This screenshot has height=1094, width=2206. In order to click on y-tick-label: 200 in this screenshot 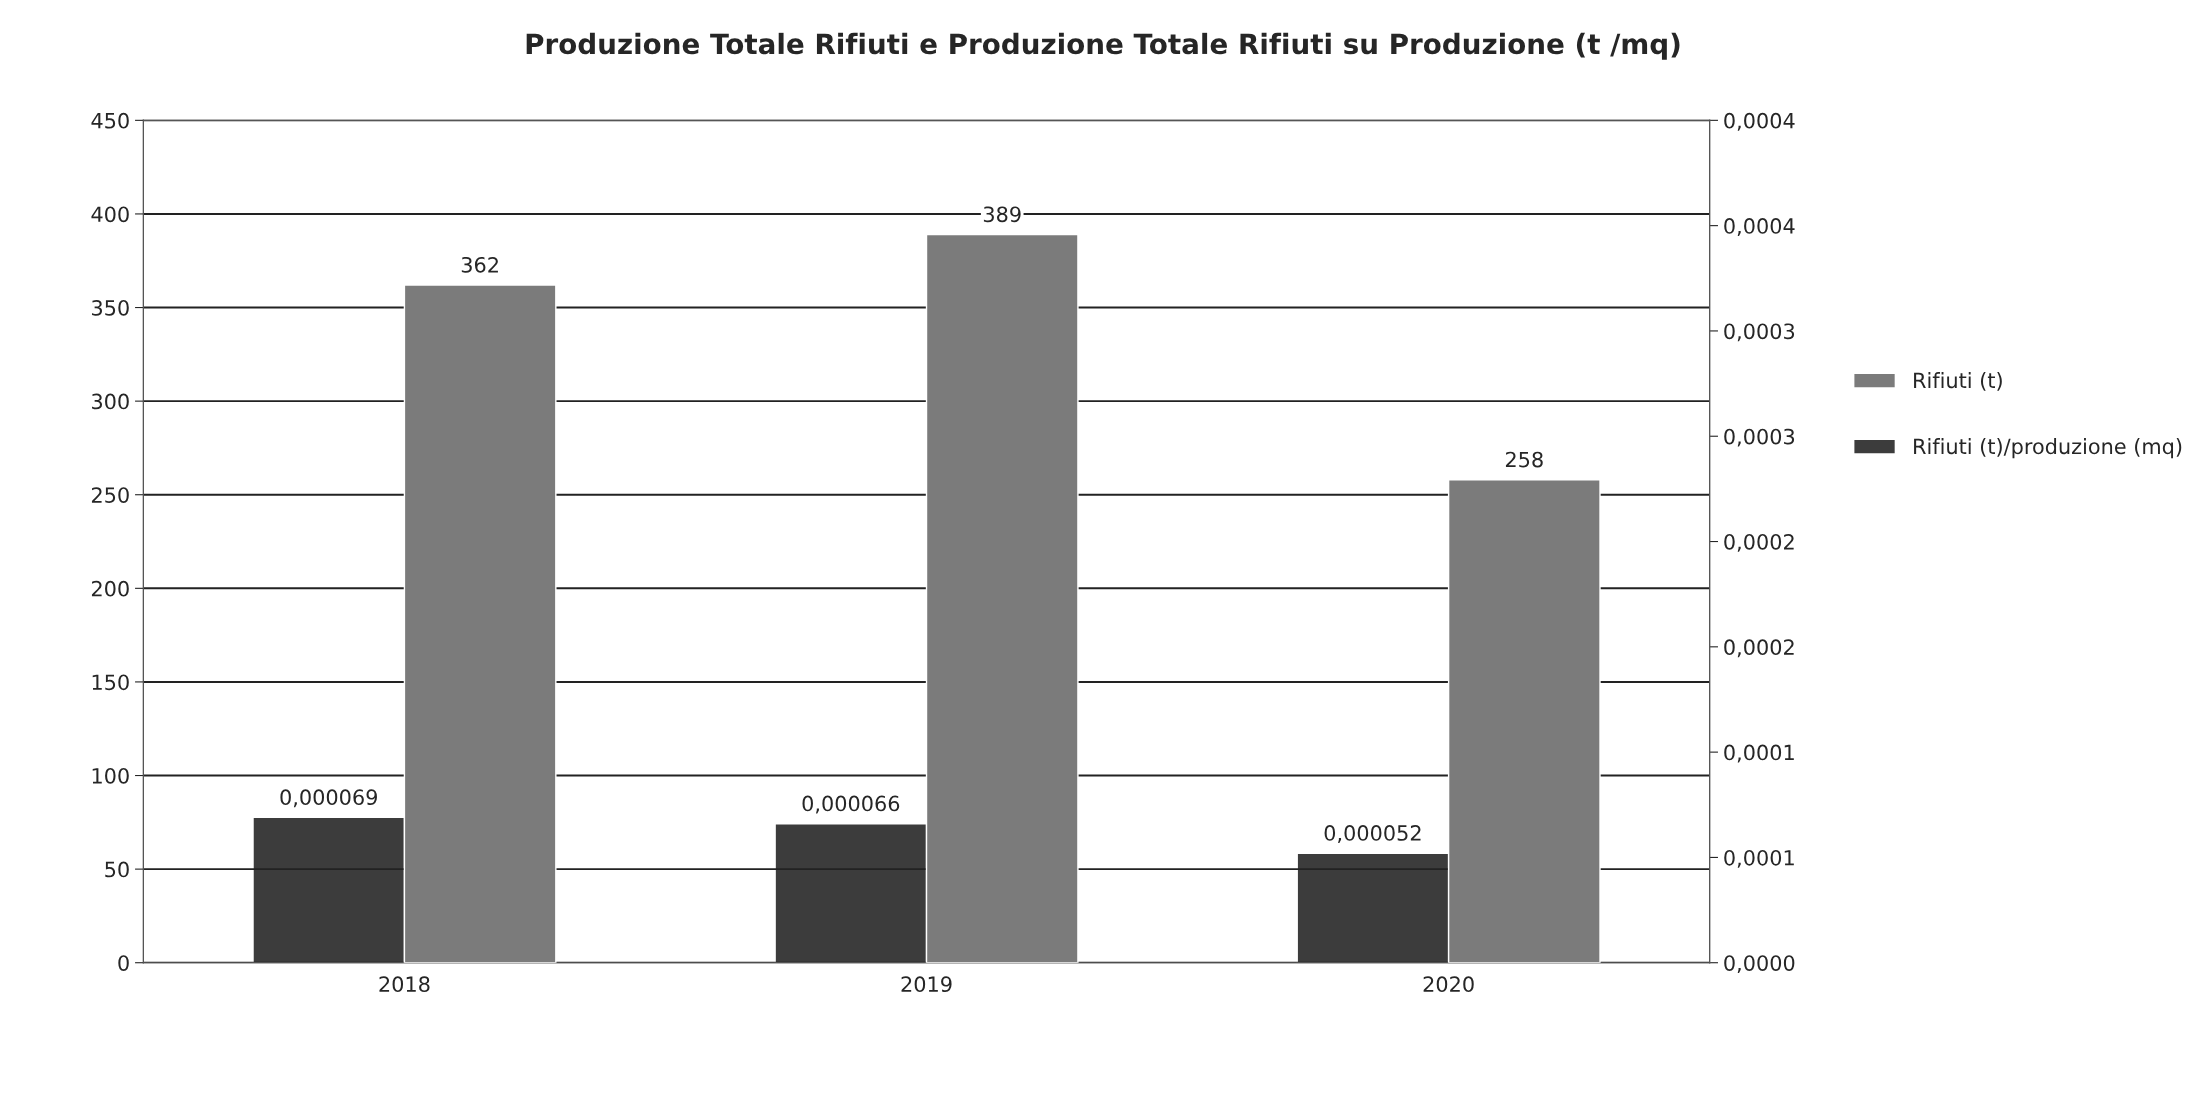, I will do `click(110, 588)`.